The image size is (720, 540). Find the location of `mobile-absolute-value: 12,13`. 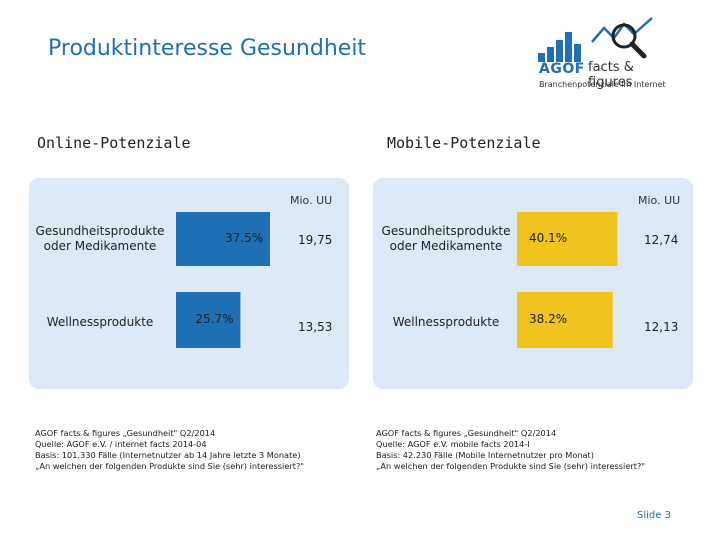

mobile-absolute-value: 12,13 is located at coordinates (661, 327).